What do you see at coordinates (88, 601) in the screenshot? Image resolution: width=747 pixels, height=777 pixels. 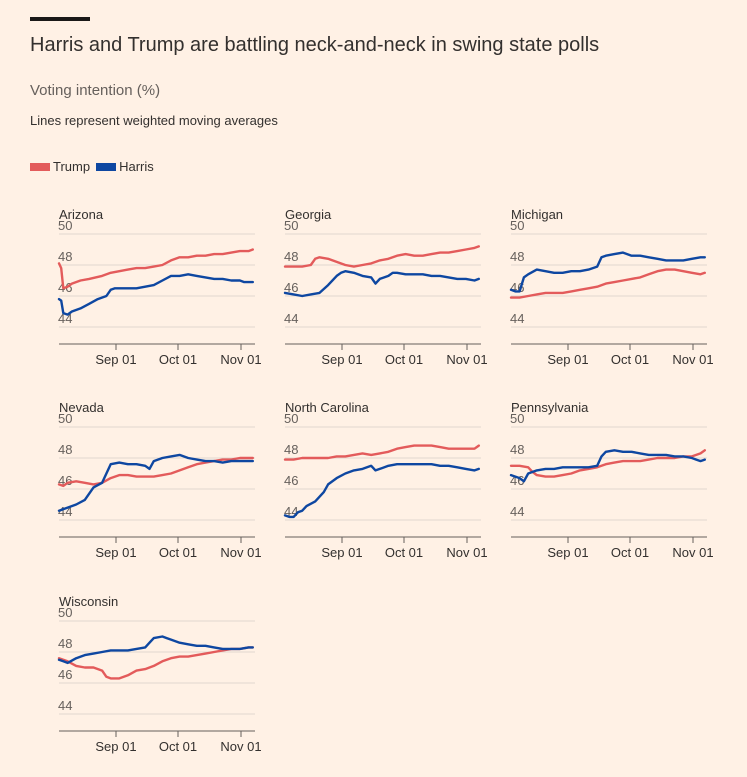 I see `panel-title-wisconsin: Wisconsin` at bounding box center [88, 601].